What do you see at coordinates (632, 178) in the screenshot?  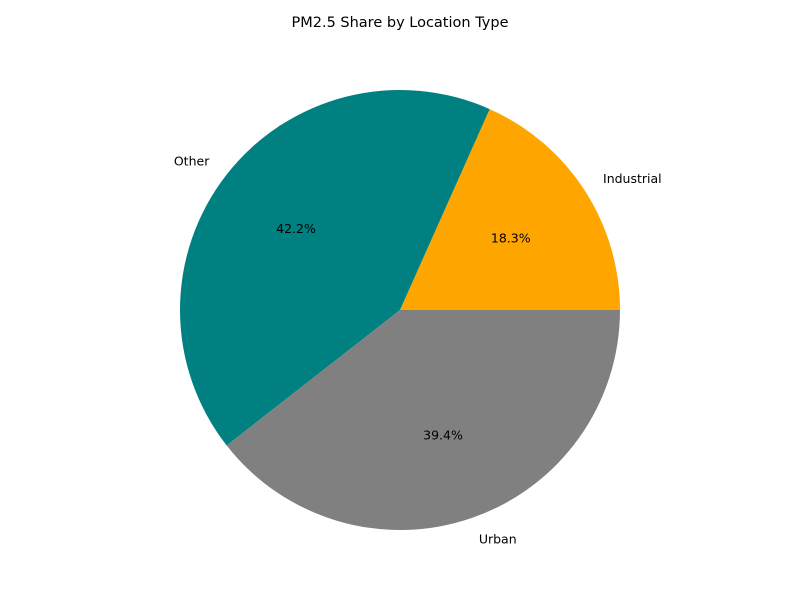 I see `slice-label-industrial: Industrial` at bounding box center [632, 178].